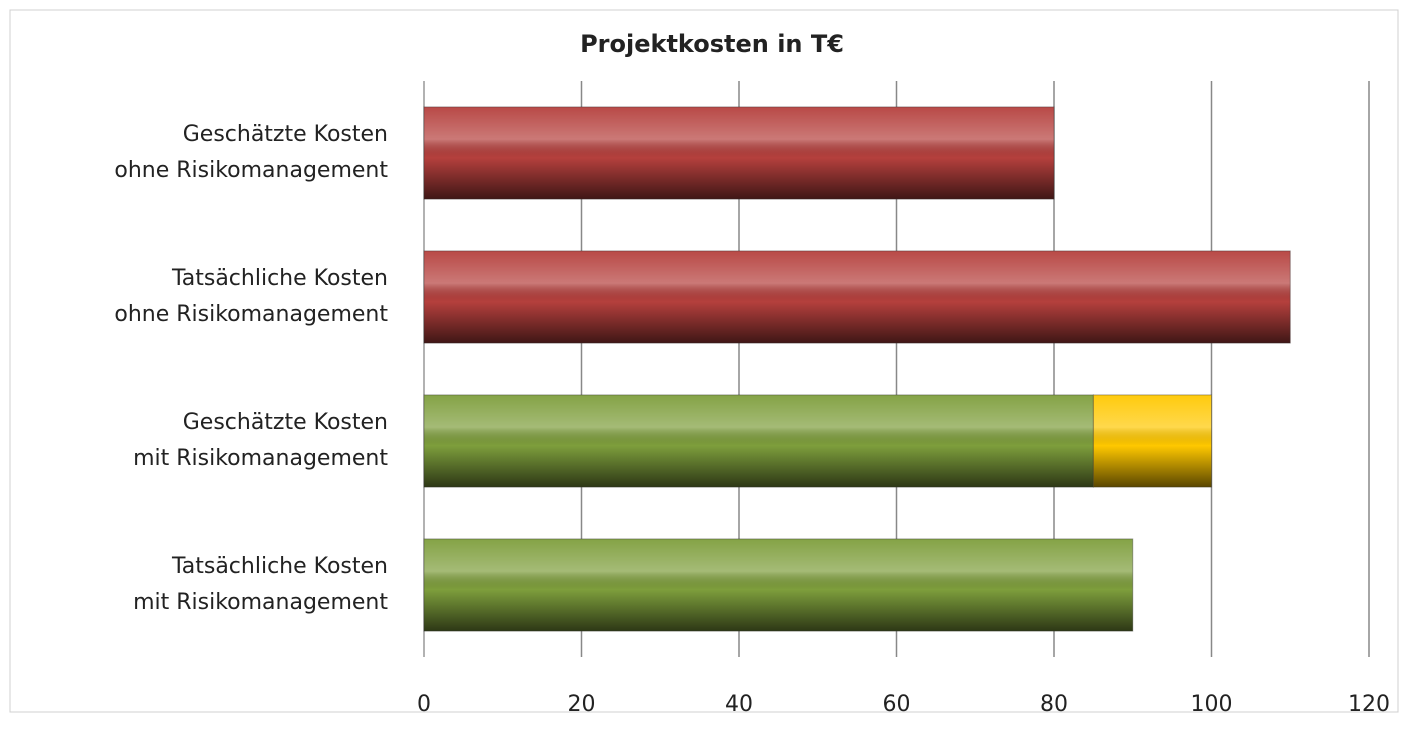  Describe the element at coordinates (1369, 704) in the screenshot. I see `x-tick-label: 120` at that location.